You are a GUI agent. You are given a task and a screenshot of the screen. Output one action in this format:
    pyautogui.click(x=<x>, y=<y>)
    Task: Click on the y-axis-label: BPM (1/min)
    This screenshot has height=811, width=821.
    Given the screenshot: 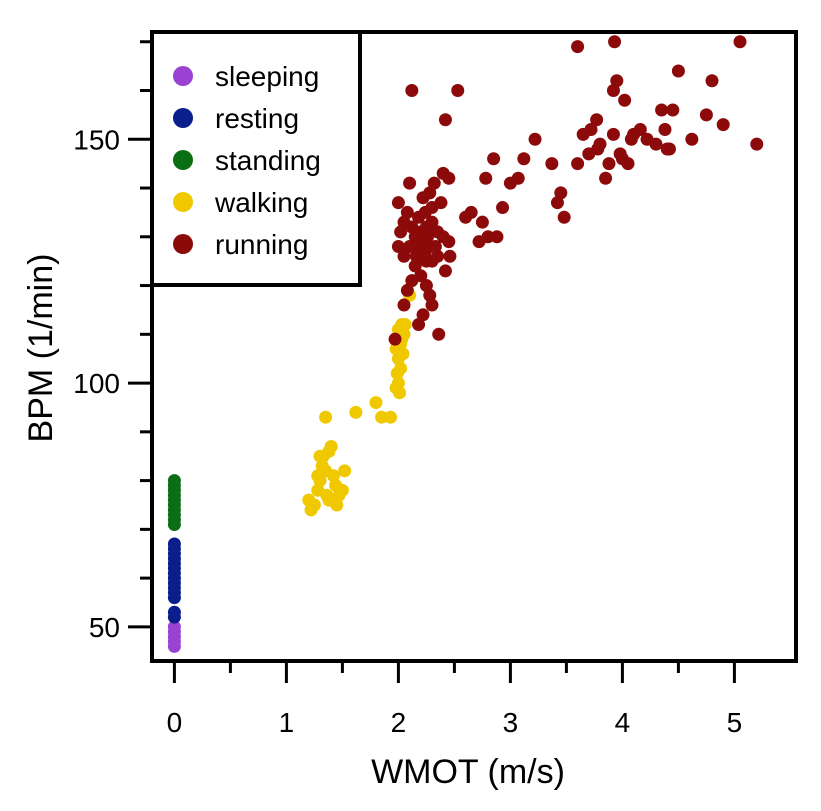 What is the action you would take?
    pyautogui.click(x=41, y=348)
    